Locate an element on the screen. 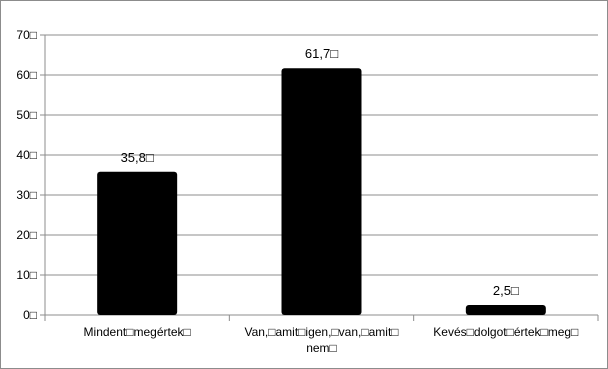  y-tick-label: 10□ is located at coordinates (26, 275).